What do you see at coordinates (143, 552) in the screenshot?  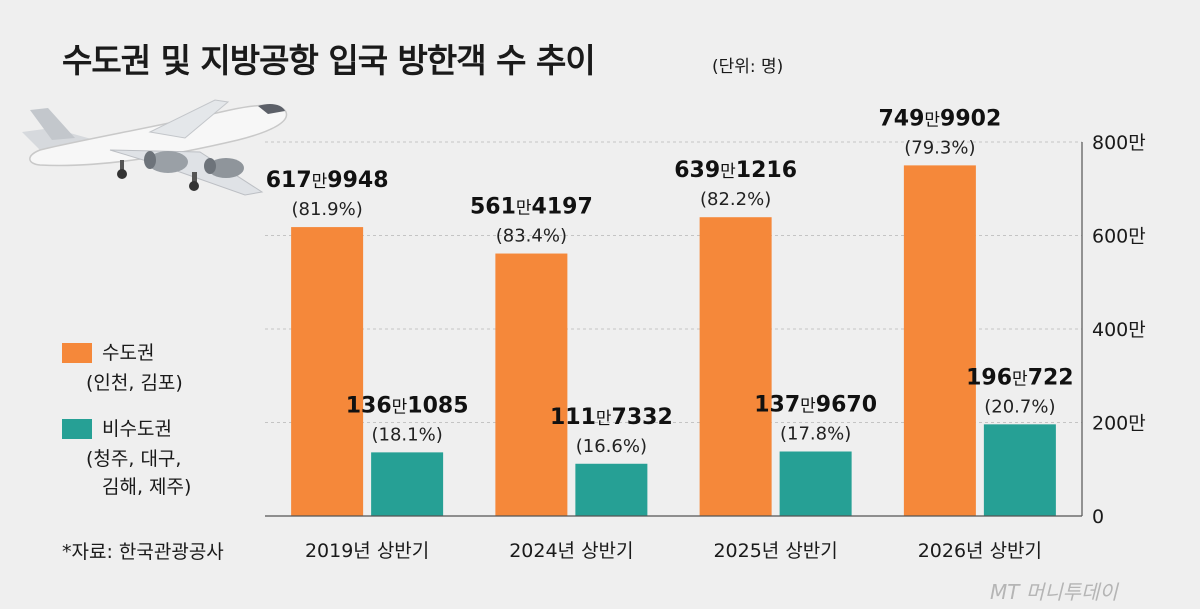 I see `source-note: *자료: 한국관광공사` at bounding box center [143, 552].